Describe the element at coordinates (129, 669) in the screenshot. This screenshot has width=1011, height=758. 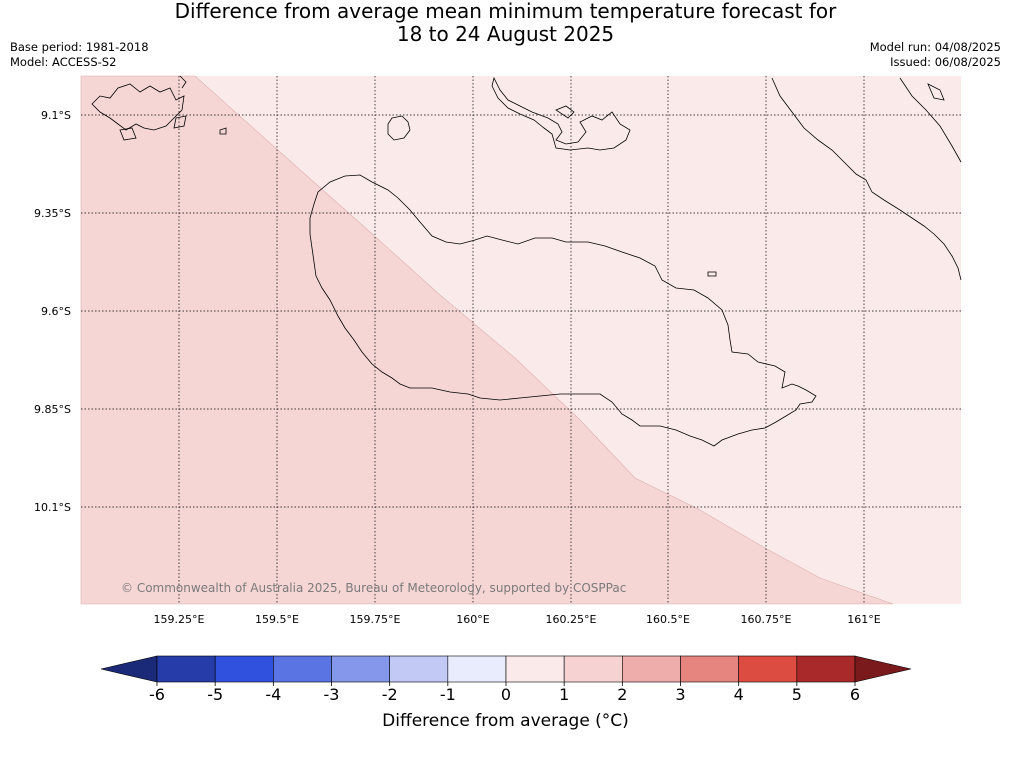
I see `colorbar-underflow-arrow` at that location.